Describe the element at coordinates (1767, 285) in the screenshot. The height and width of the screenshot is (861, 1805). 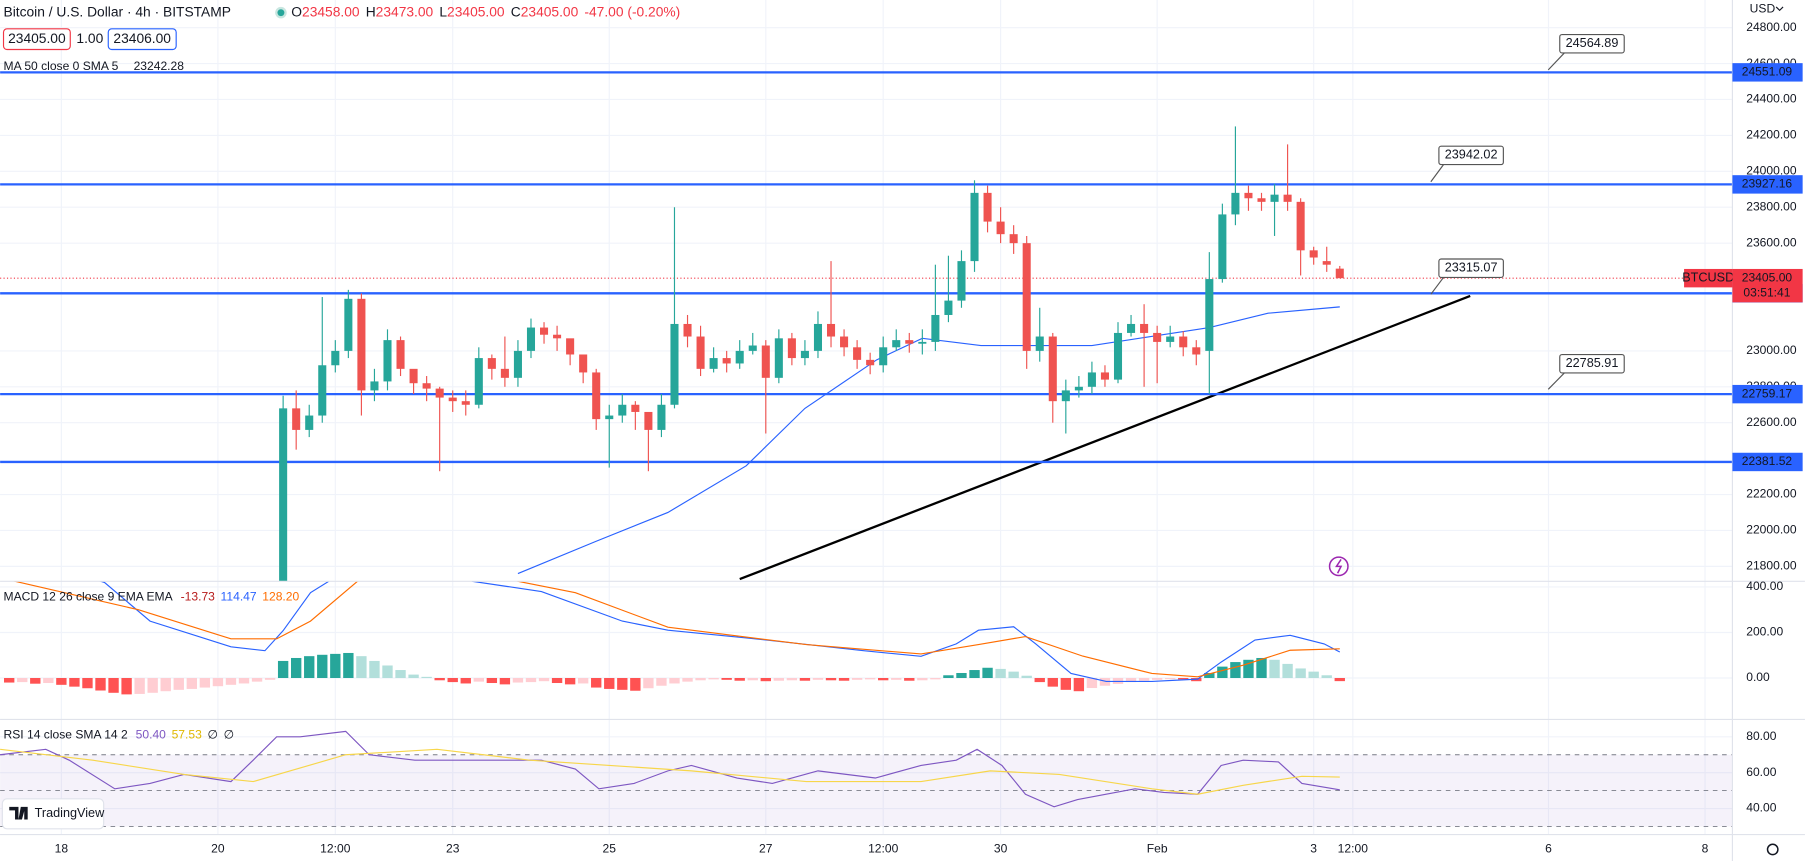
I see `last-price-box` at that location.